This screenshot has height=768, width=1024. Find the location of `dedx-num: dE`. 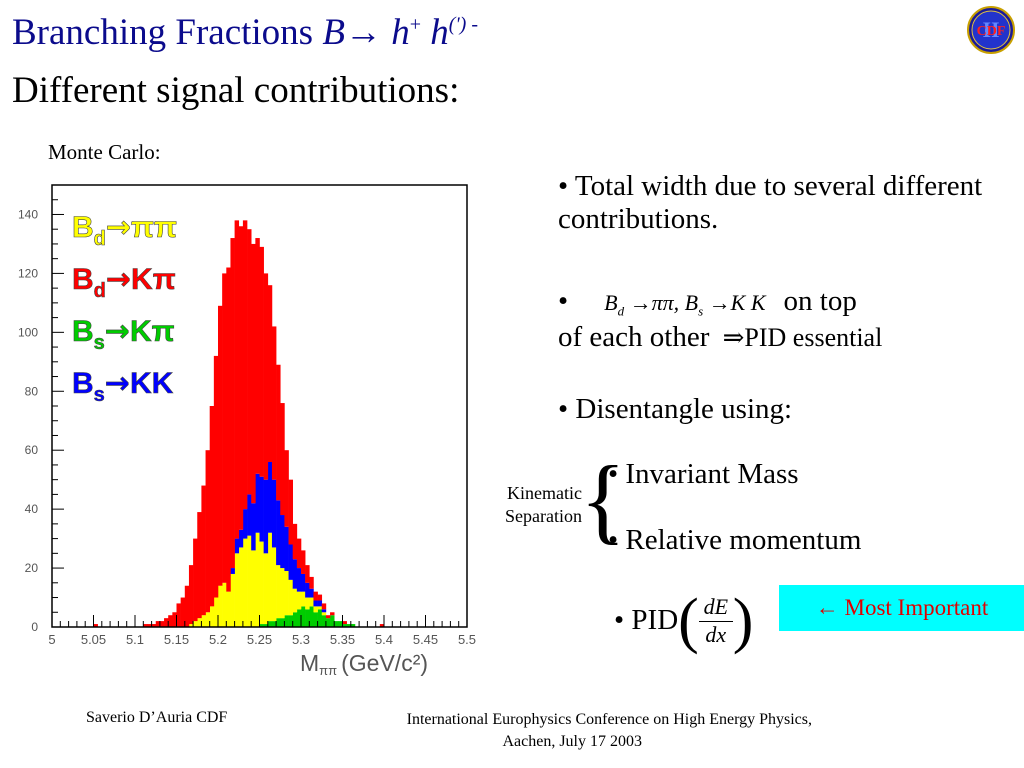

dedx-num: dE is located at coordinates (716, 607).